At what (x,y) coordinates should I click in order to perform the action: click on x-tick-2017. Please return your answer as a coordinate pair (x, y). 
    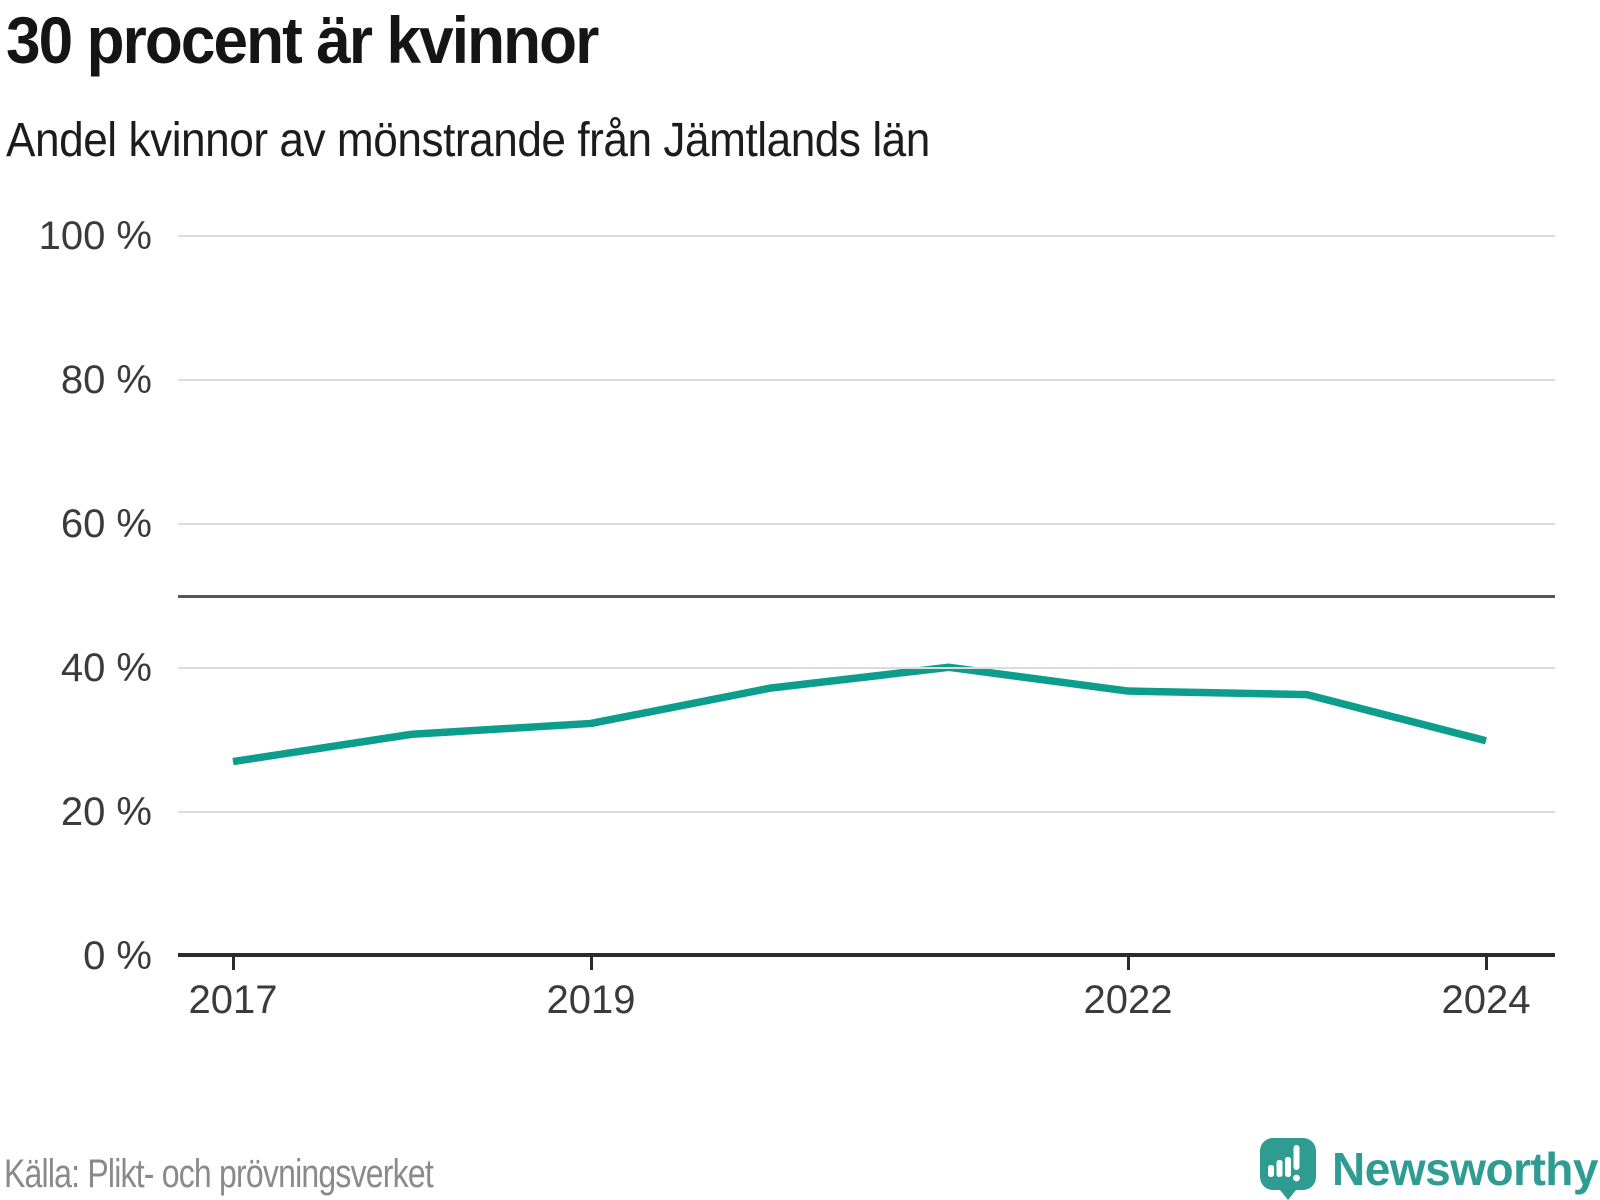
    Looking at the image, I should click on (233, 963).